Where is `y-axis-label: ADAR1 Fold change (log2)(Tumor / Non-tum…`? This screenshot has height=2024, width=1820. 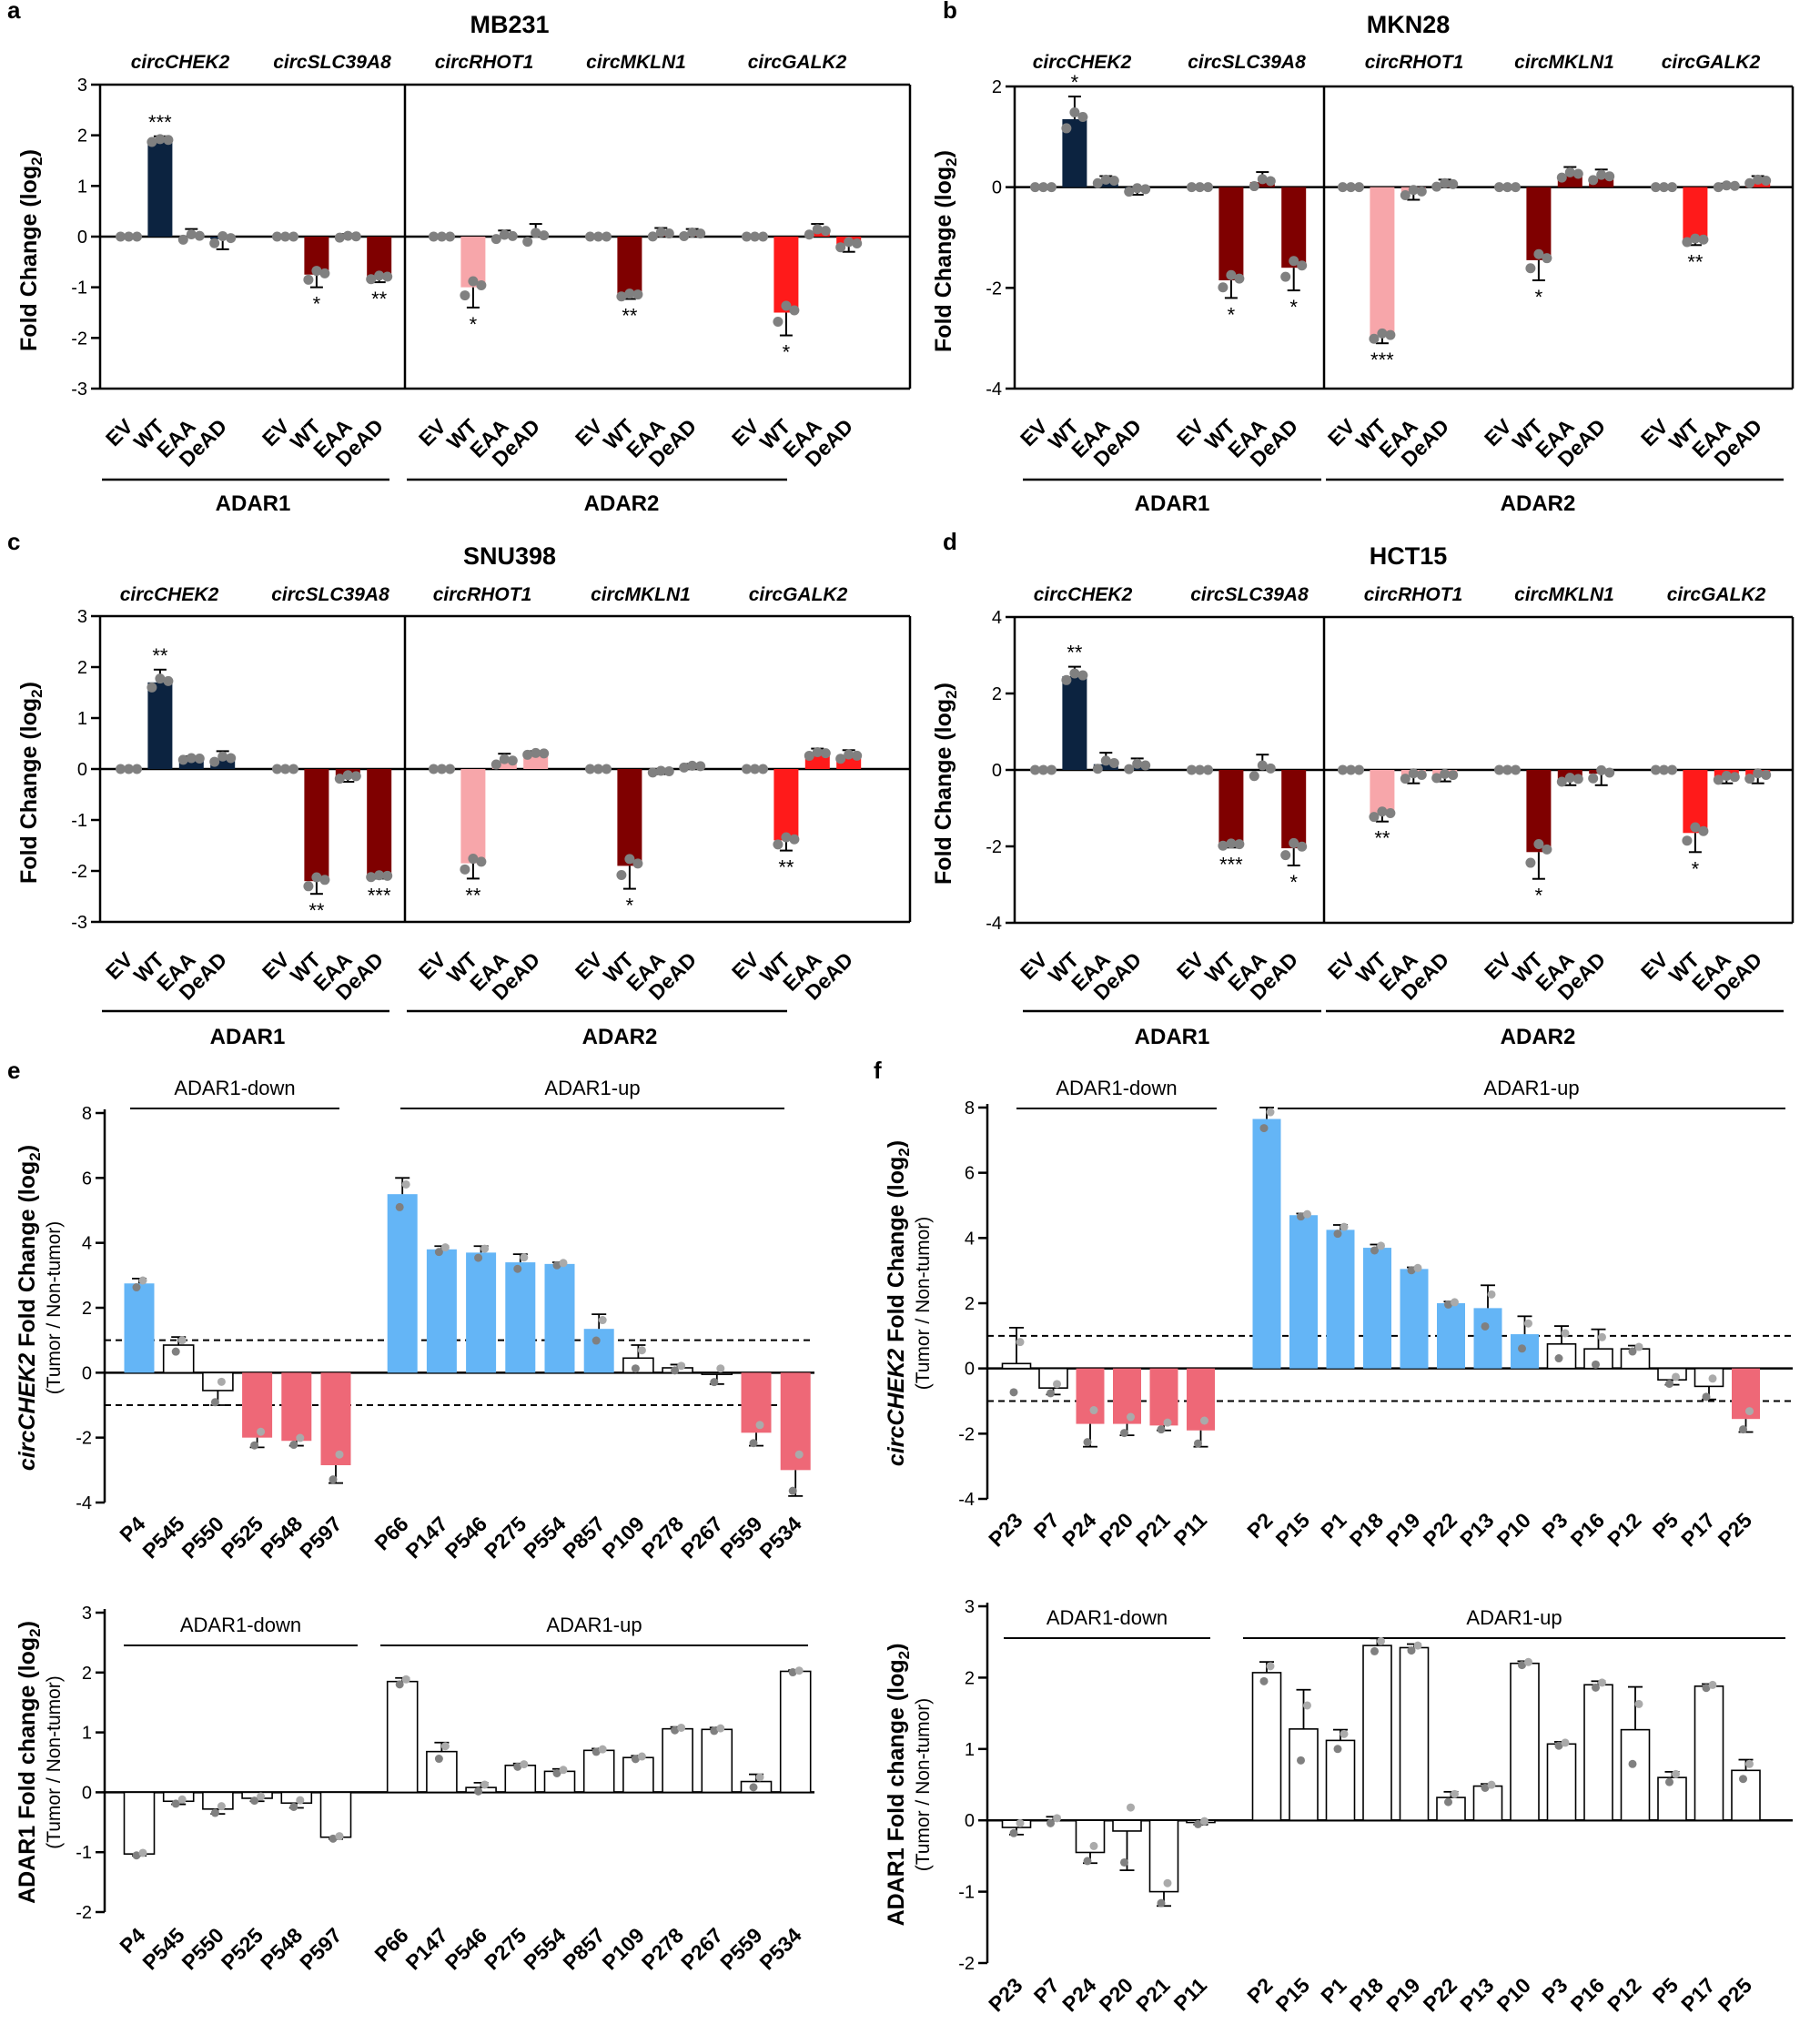
y-axis-label: ADAR1 Fold change (log2)(Tumor / Non-tum… is located at coordinates (909, 1785).